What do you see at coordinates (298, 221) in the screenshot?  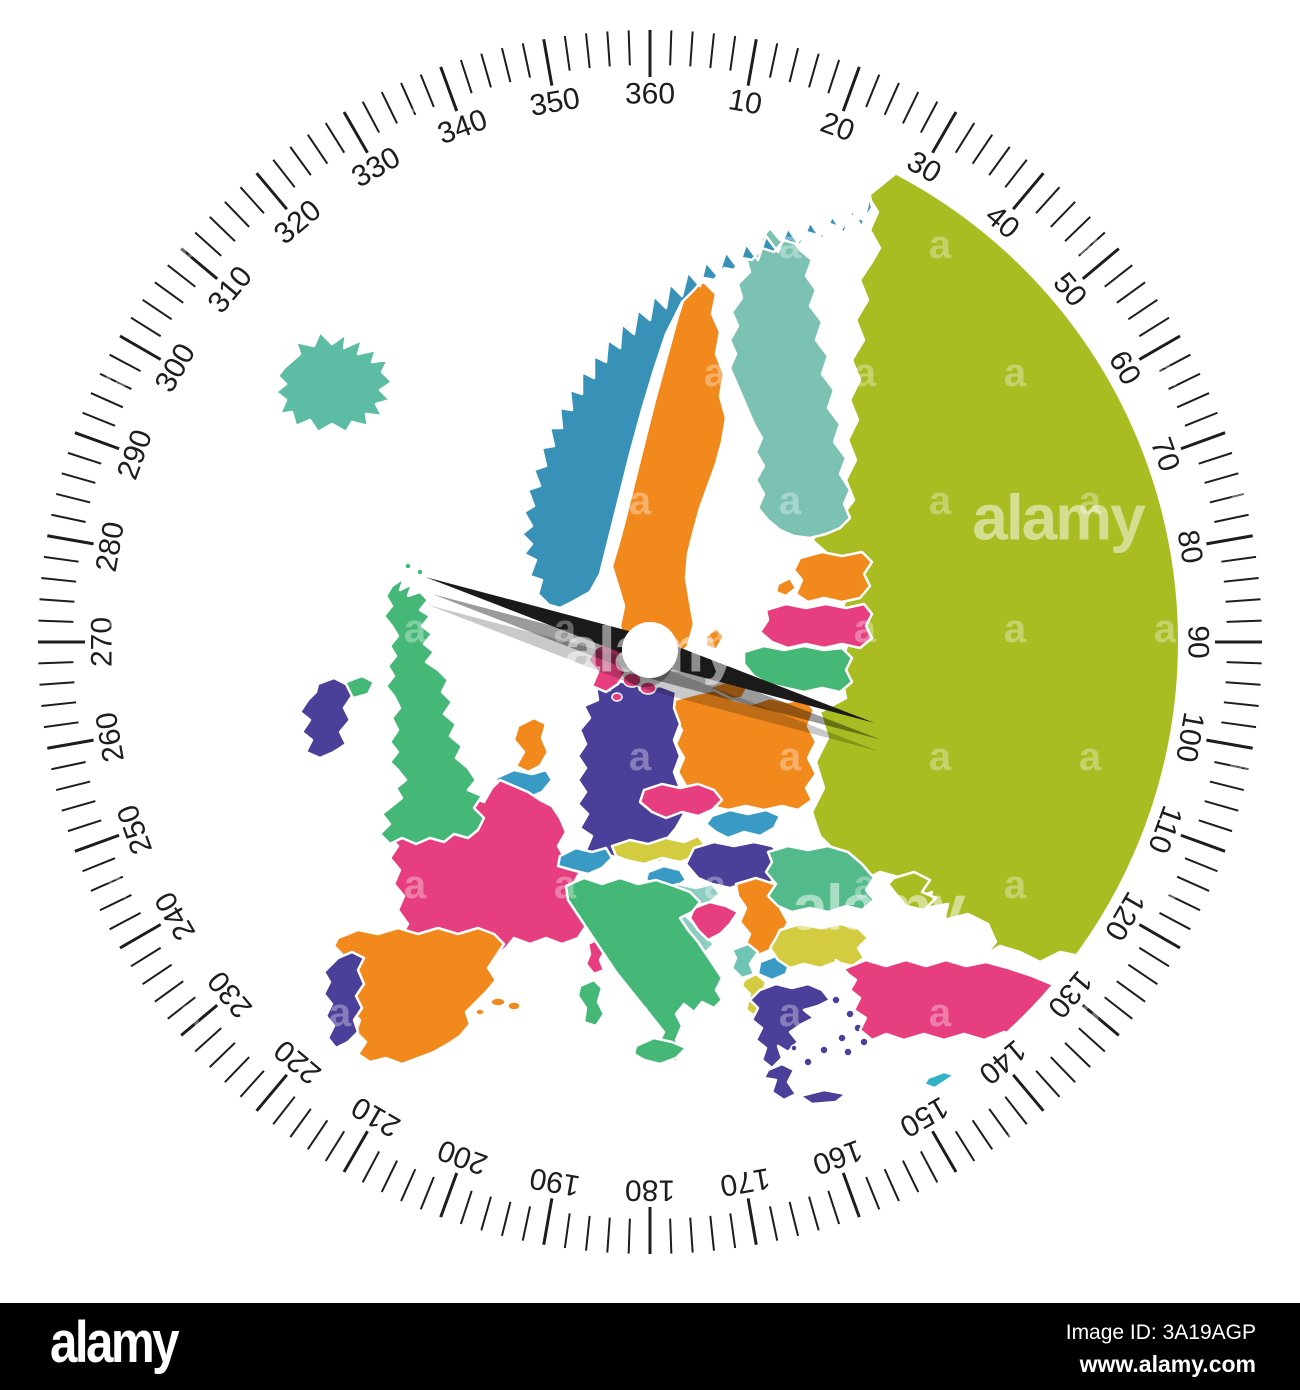 I see `dial-label-320: 320` at bounding box center [298, 221].